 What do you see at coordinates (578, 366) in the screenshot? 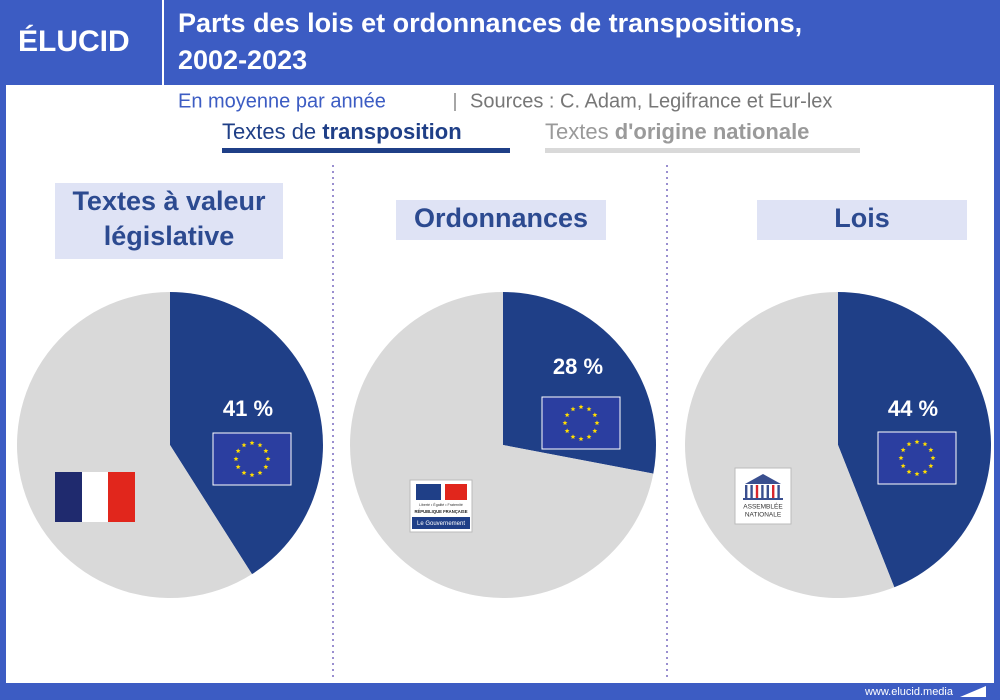
I see `value-label: 28 %` at bounding box center [578, 366].